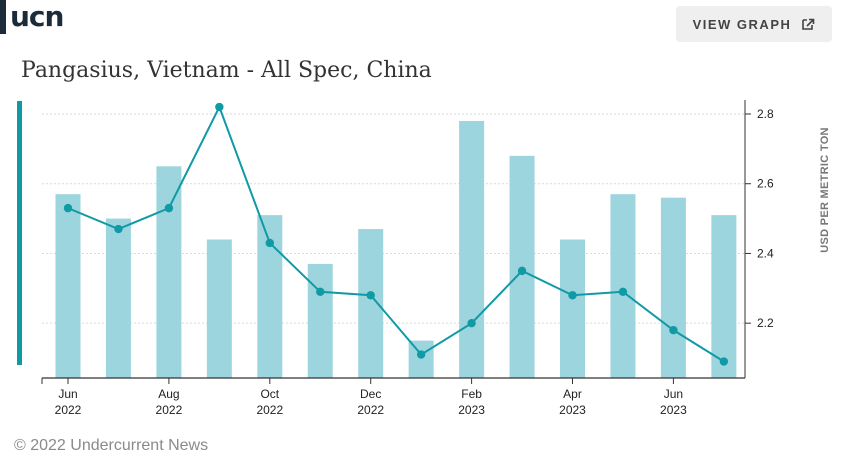 The width and height of the screenshot is (852, 476). What do you see at coordinates (370, 394) in the screenshot?
I see `x-tick-label-month: Dec` at bounding box center [370, 394].